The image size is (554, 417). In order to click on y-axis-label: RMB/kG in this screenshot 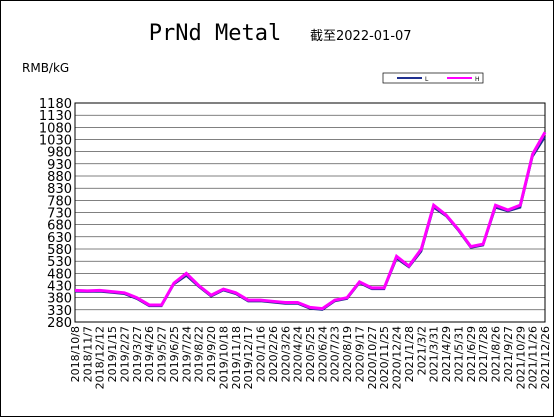, I will do `click(45, 68)`.